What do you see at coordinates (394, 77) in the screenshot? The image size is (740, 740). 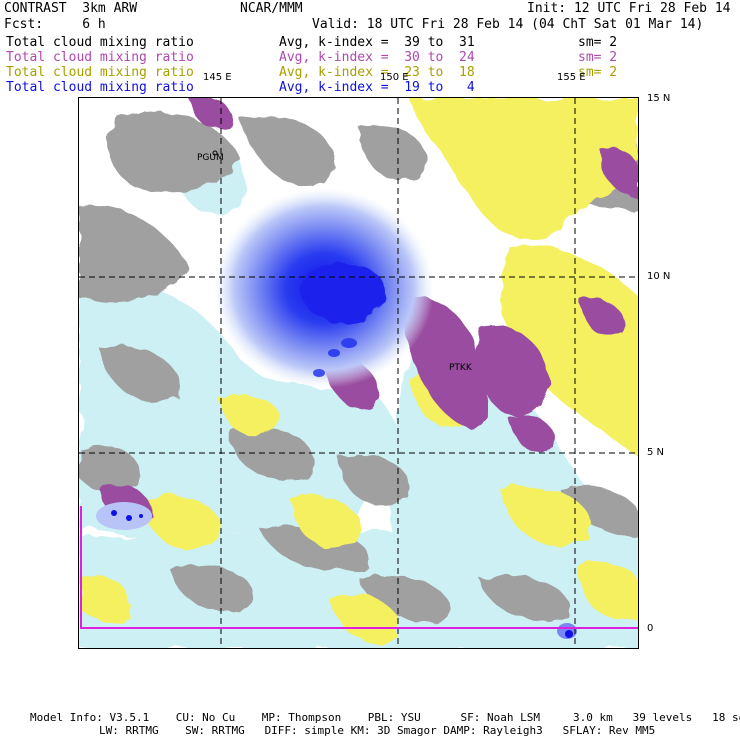 I see `lon-label-150e: 150 E` at bounding box center [394, 77].